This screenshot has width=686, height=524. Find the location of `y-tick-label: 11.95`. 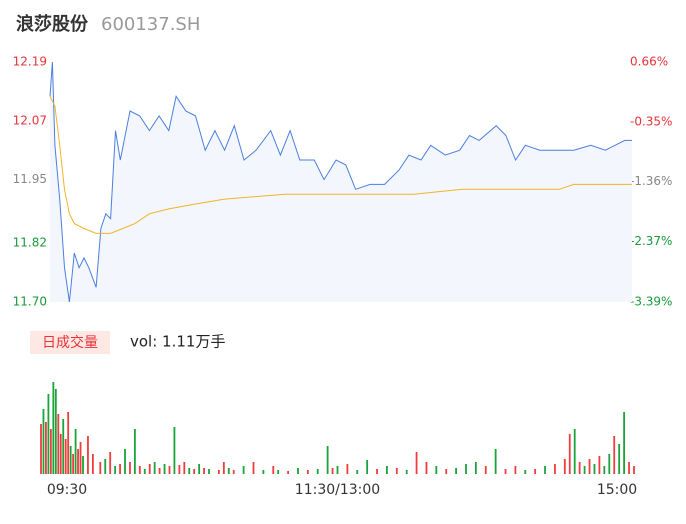

y-tick-label: 11.95 is located at coordinates (30, 179).